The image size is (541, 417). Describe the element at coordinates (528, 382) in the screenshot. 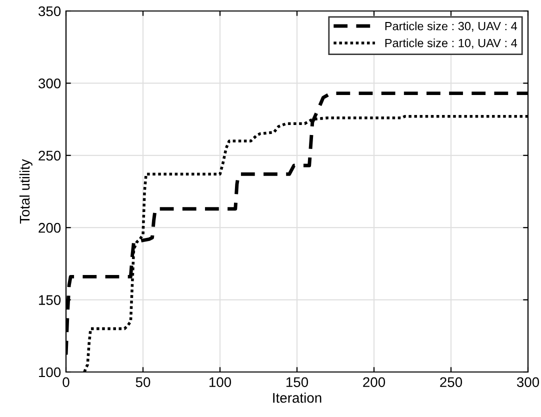

I see `x-tick-label: 300` at that location.